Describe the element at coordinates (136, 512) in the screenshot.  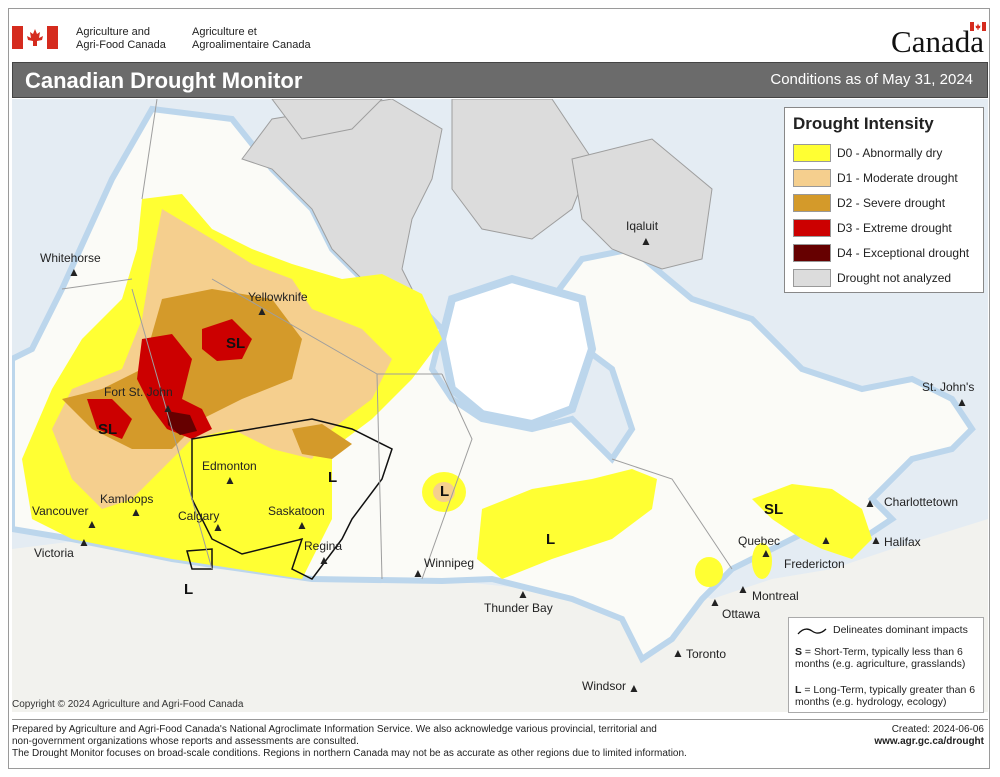
I see `city-kamloops-marker-icon: ▲` at that location.